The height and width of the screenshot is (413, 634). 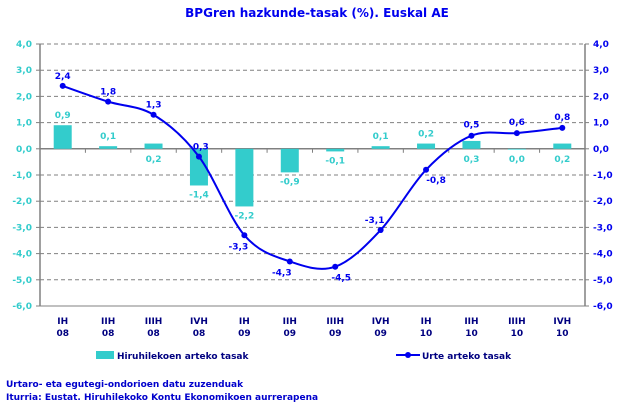 I want to click on bar-data-label: -0,9, so click(x=290, y=182).